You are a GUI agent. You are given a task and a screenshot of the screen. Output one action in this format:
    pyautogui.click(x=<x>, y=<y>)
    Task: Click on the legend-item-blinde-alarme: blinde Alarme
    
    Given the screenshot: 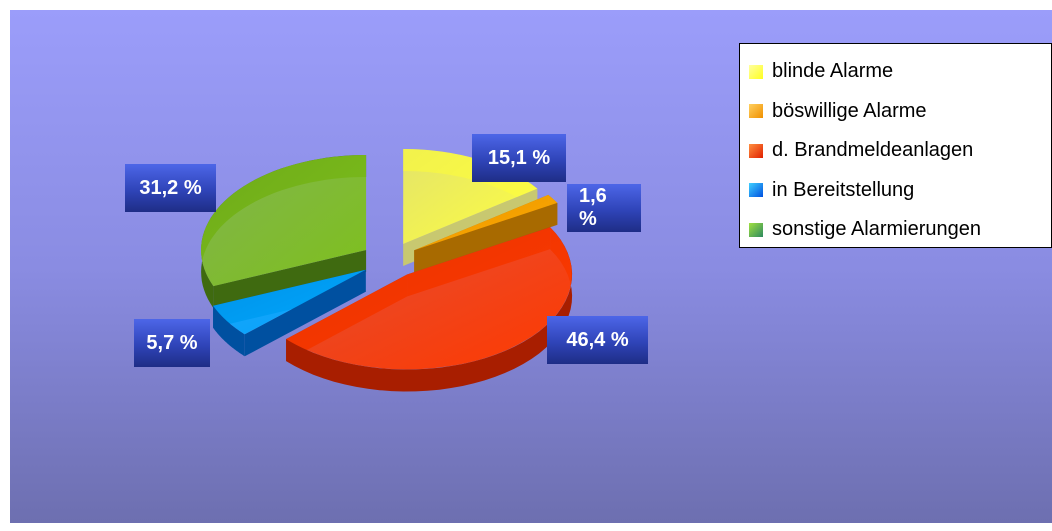 What is the action you would take?
    pyautogui.click(x=895, y=72)
    